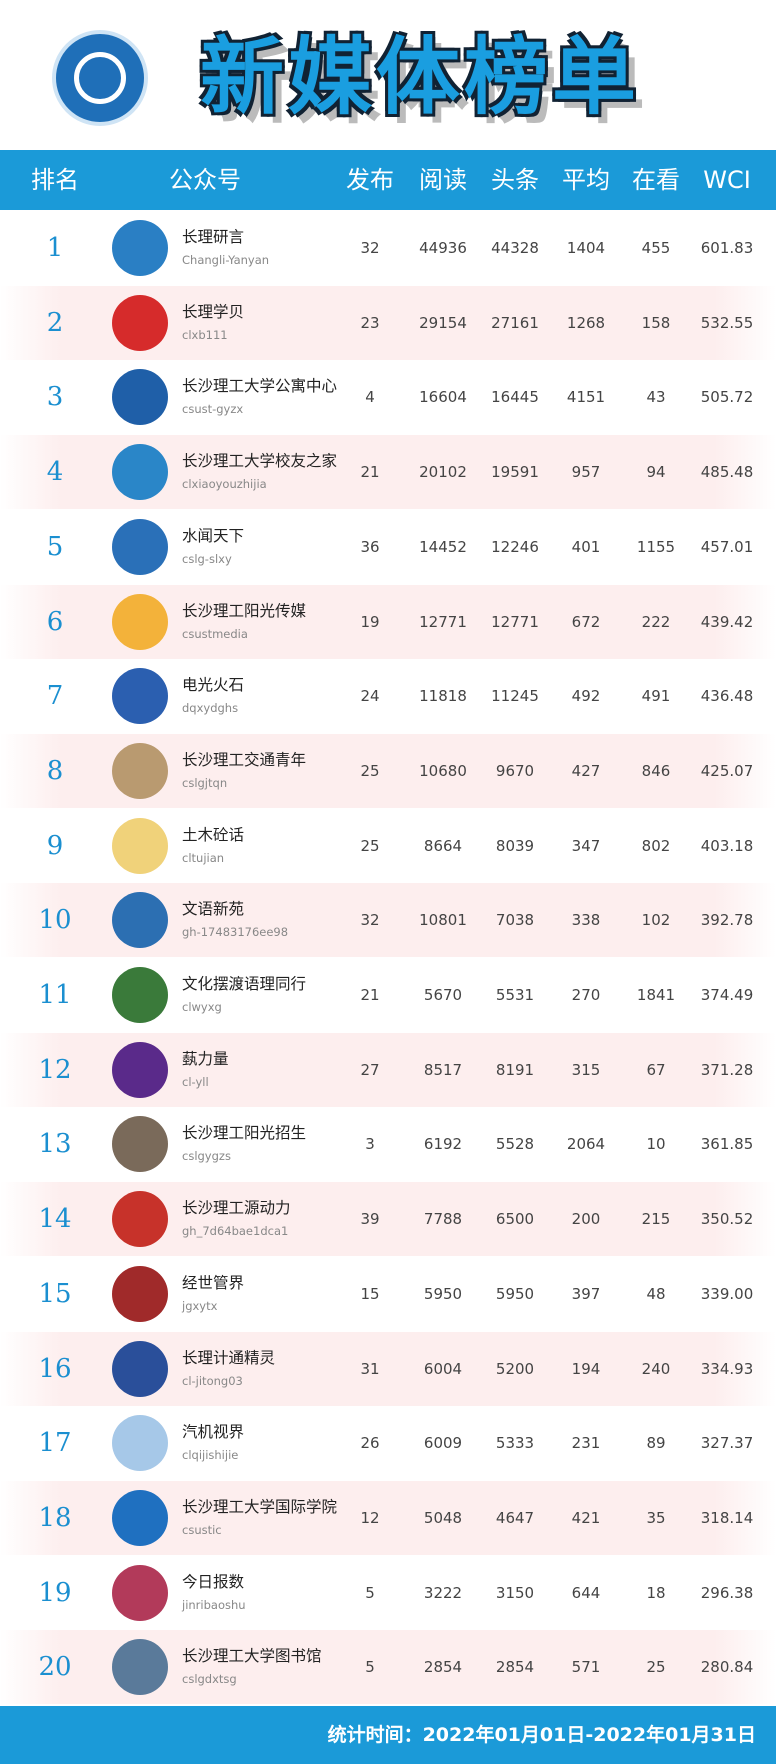 The width and height of the screenshot is (776, 1764). Describe the element at coordinates (727, 1667) in the screenshot. I see `metric-cell: 280.84` at that location.